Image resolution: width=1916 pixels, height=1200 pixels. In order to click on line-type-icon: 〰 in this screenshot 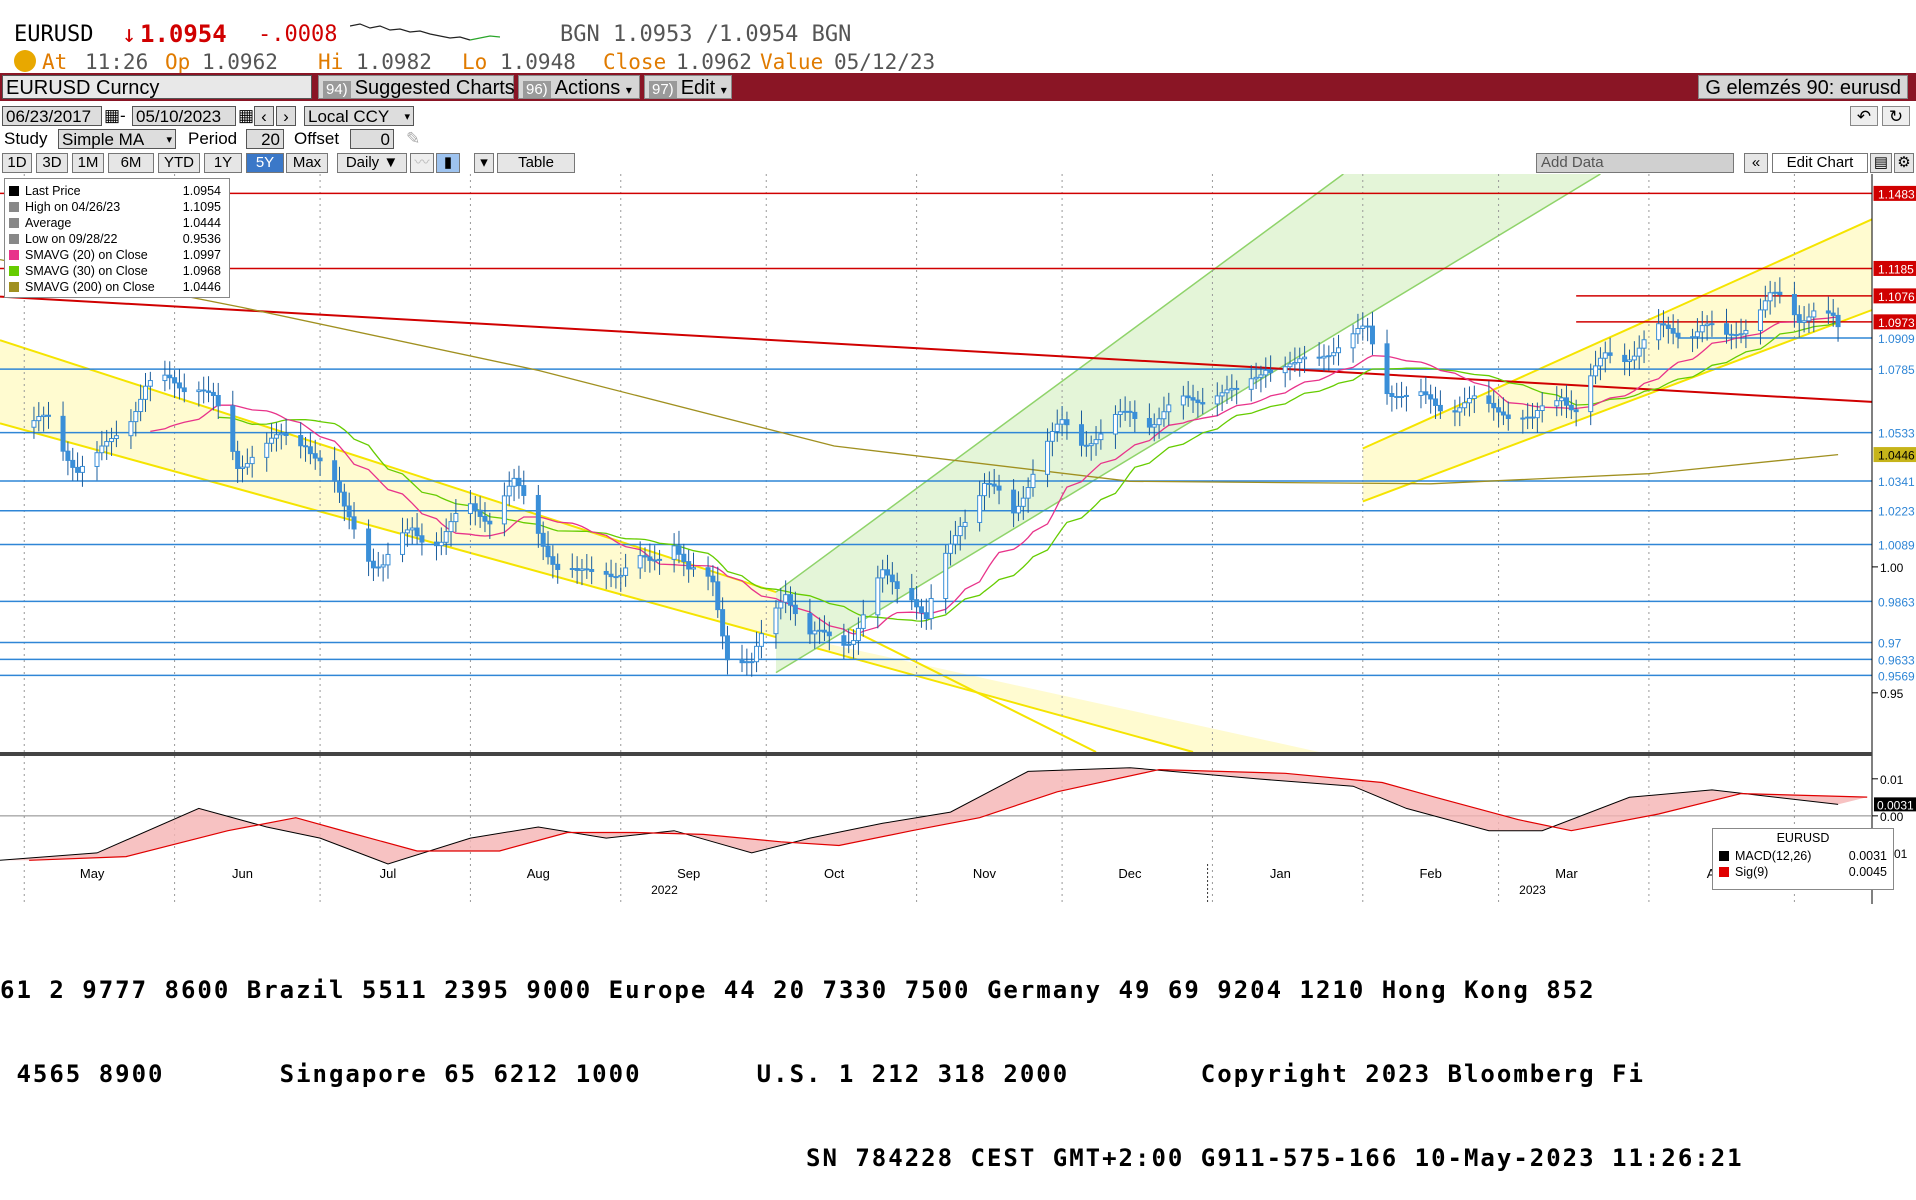, I will do `click(422, 163)`.